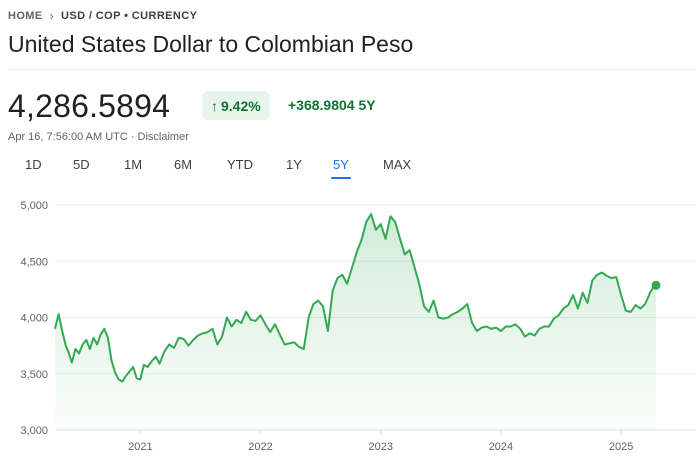  I want to click on tab-5d: 5D, so click(81, 164).